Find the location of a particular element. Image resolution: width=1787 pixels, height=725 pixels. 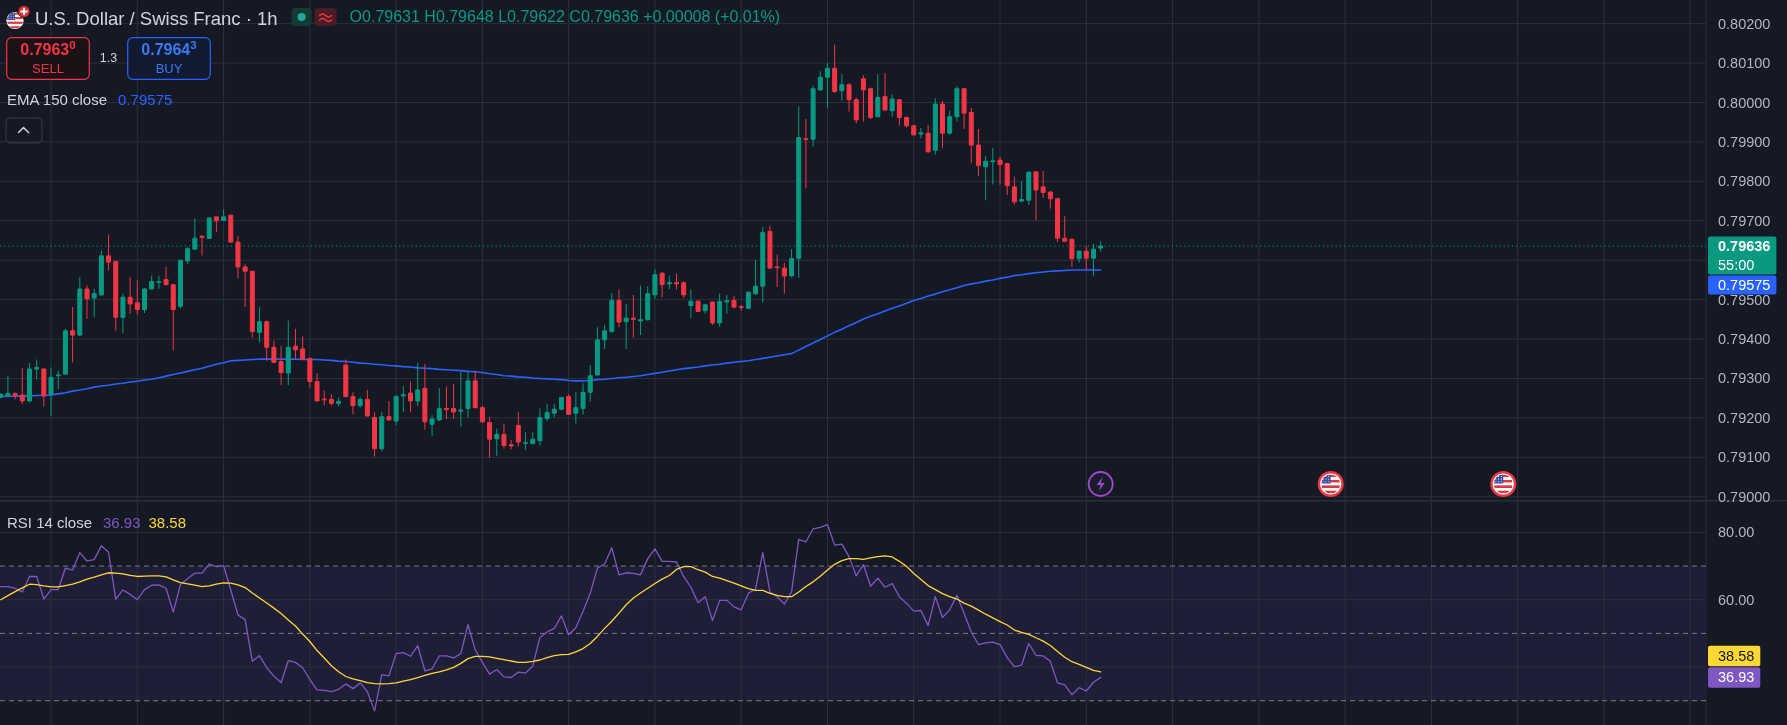

annotation: 0.7964$^{3}$ is located at coordinates (169, 48).